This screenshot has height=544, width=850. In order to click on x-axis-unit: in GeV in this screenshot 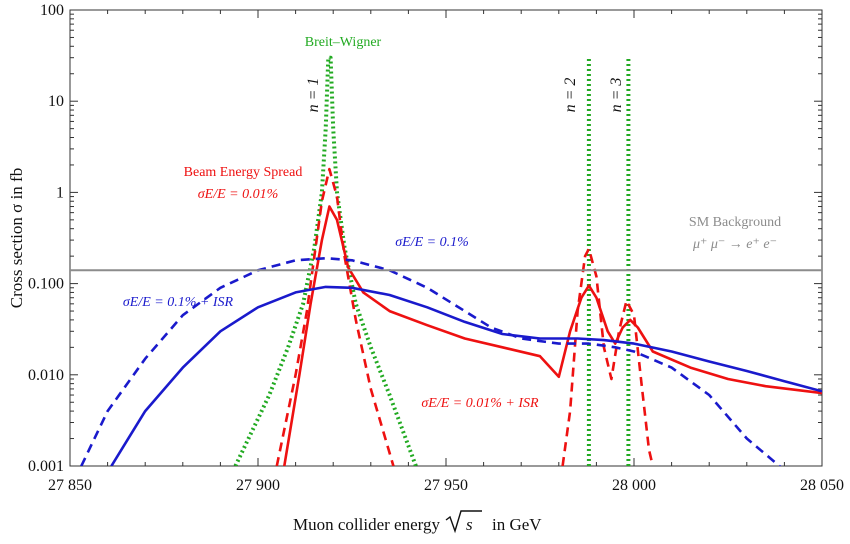, I will do `click(517, 524)`.